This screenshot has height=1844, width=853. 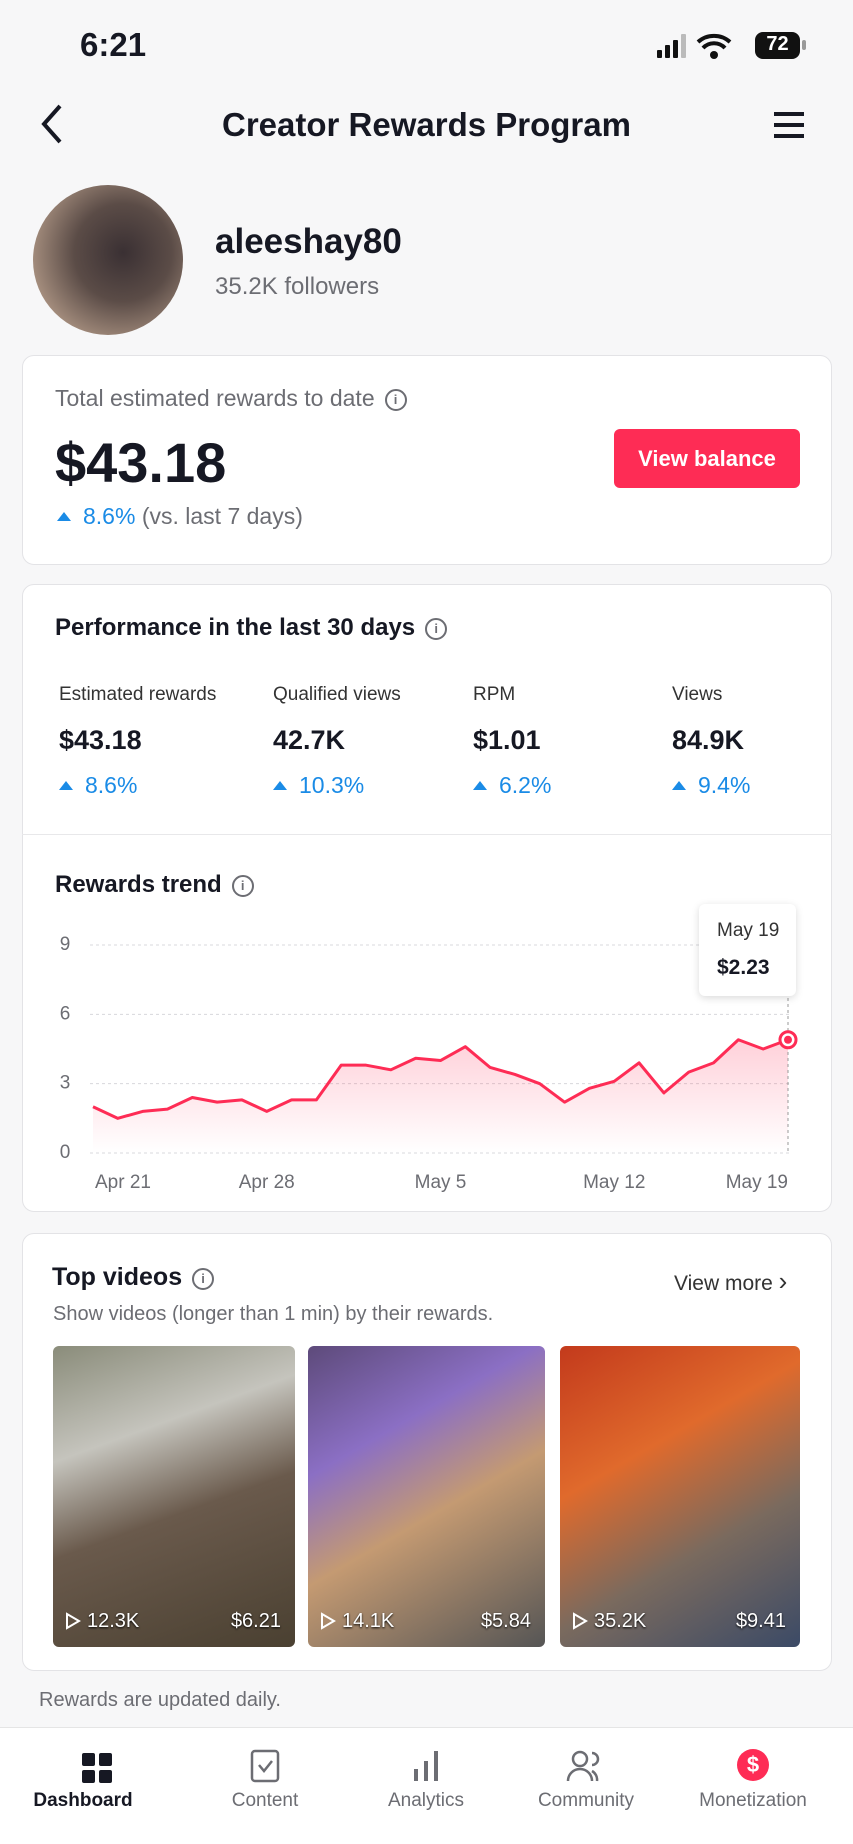 I want to click on nav-label: Analytics, so click(x=426, y=1800).